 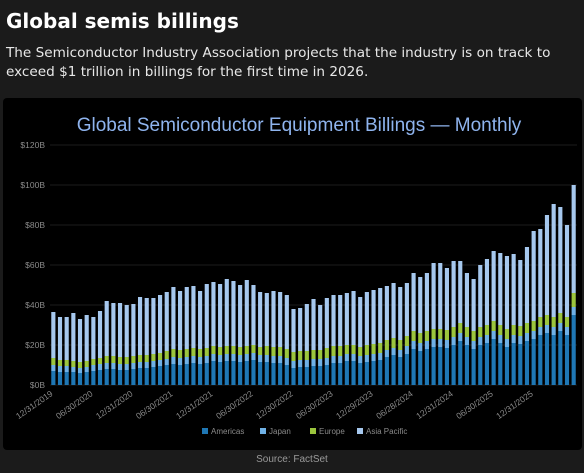 What do you see at coordinates (386, 431) in the screenshot?
I see `legend-label: Asia Pacific` at bounding box center [386, 431].